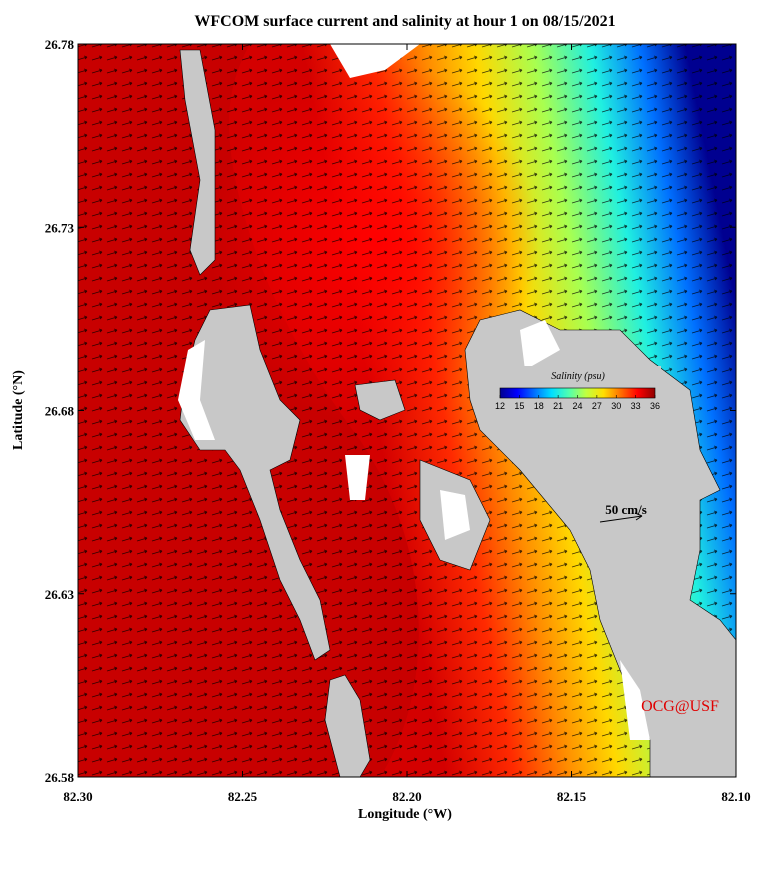  Describe the element at coordinates (500, 406) in the screenshot. I see `colorbar-tick-label: 12` at that location.